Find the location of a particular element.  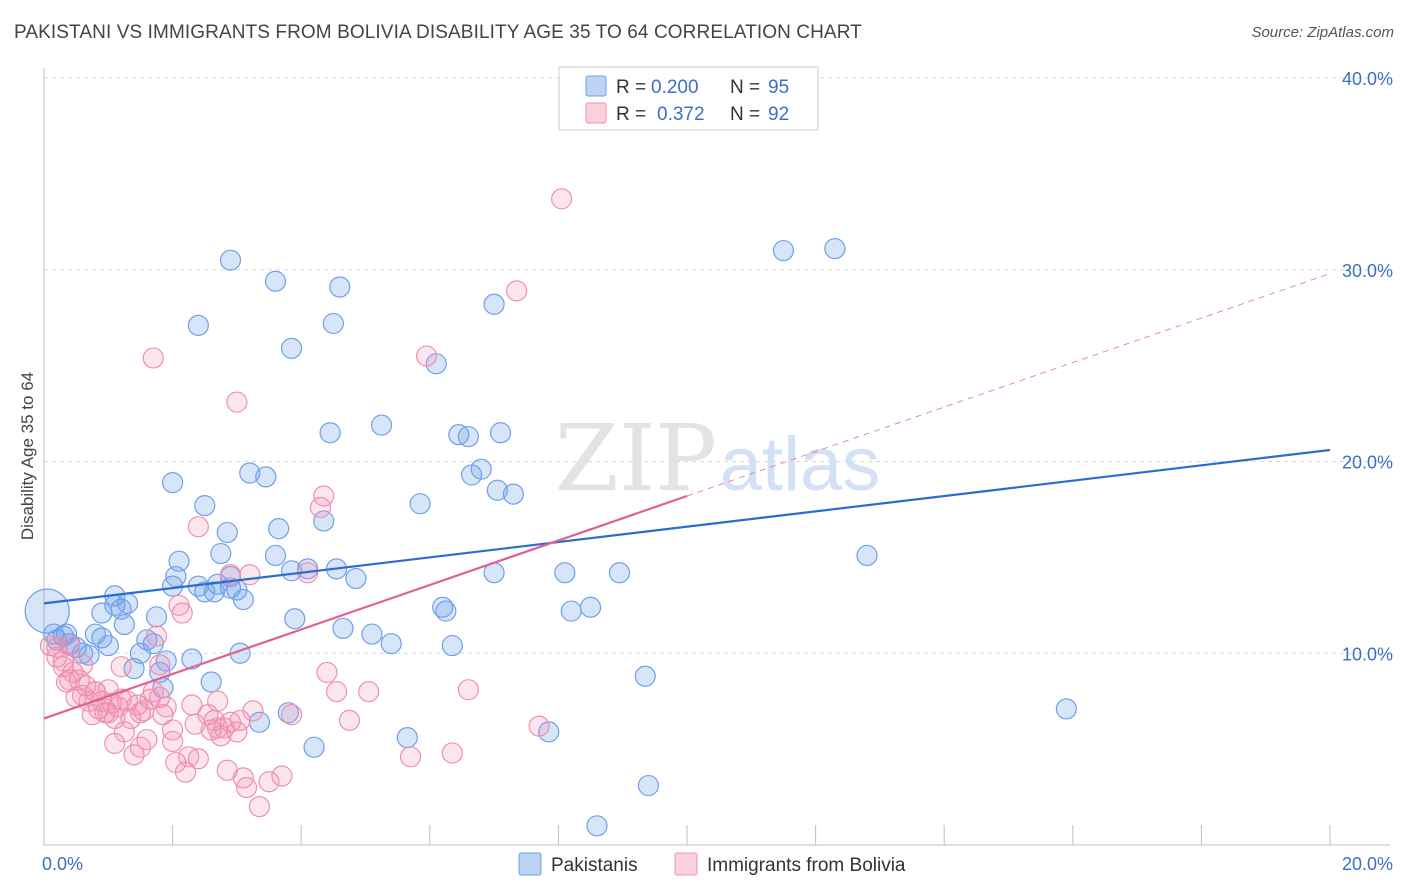

watermark-zip: ZIP is located at coordinates (636, 458).